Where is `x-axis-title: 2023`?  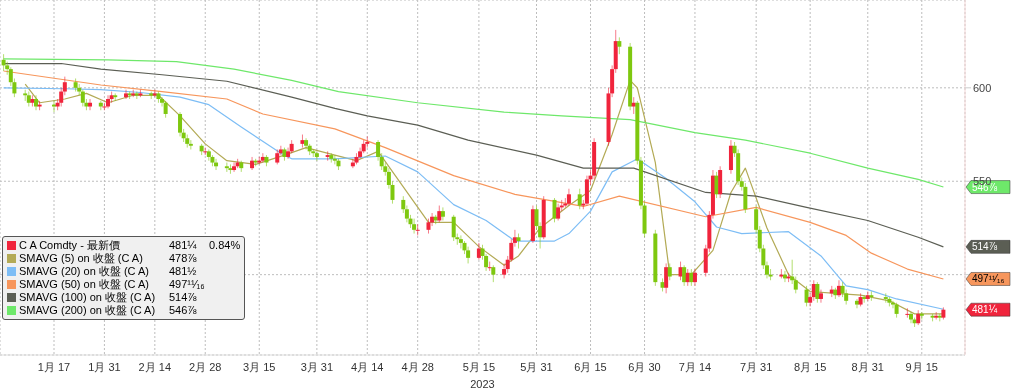 x-axis-title: 2023 is located at coordinates (482, 384).